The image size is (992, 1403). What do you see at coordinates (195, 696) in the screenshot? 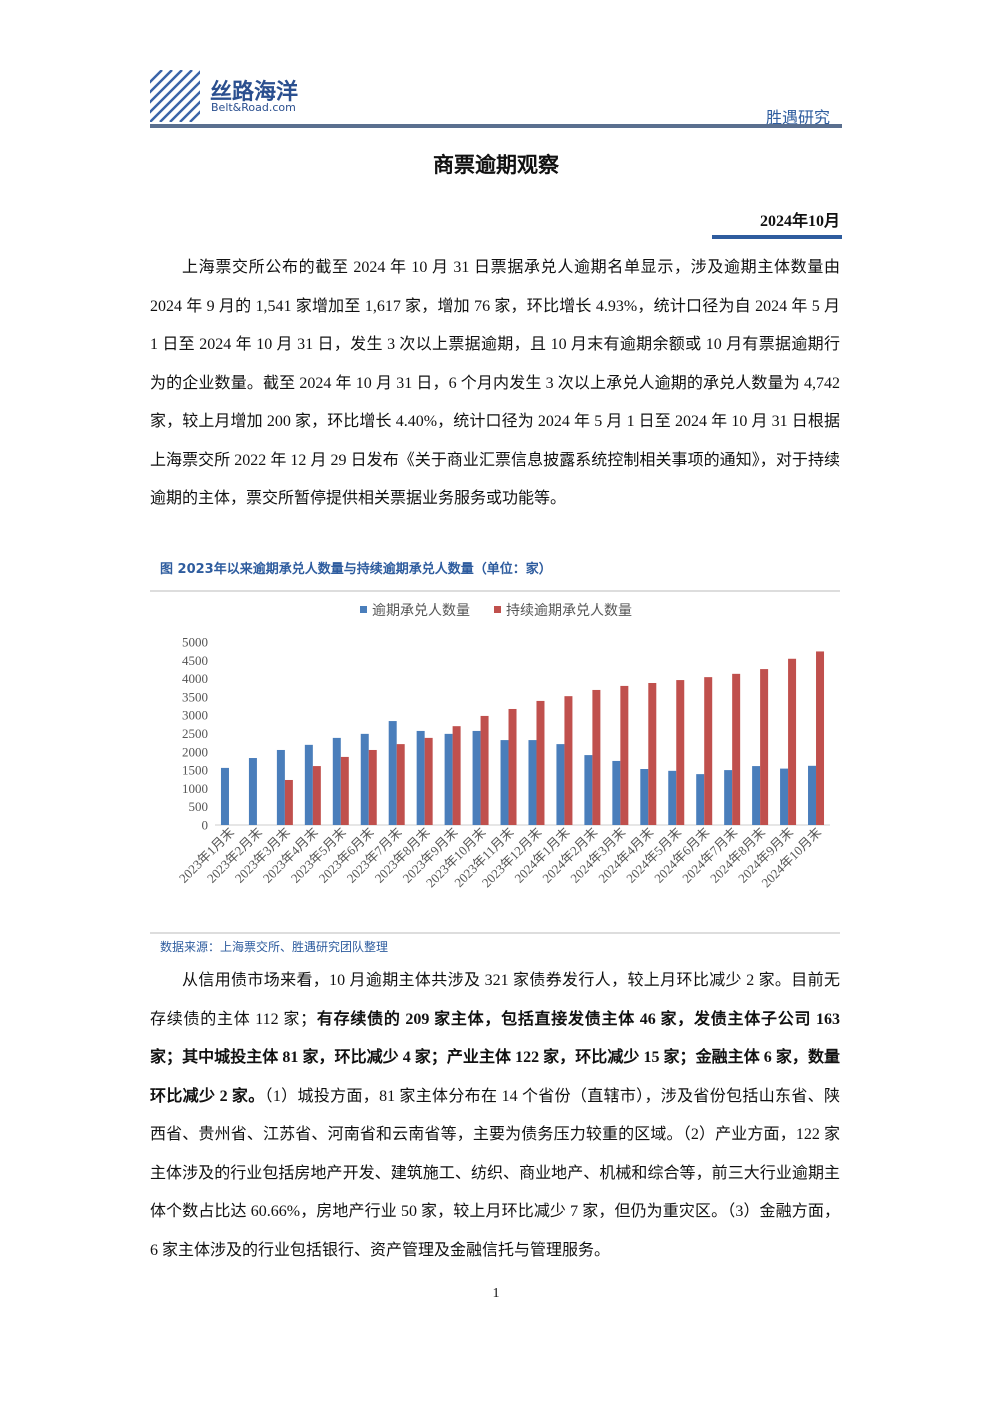
I see `y-tick-label: 3500` at bounding box center [195, 696].